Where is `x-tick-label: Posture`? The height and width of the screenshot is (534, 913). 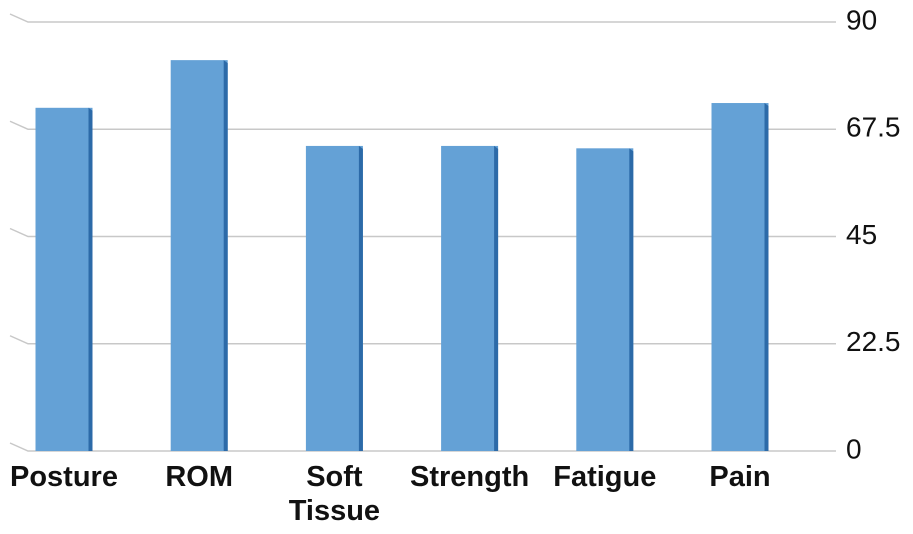
x-tick-label: Posture is located at coordinates (64, 477).